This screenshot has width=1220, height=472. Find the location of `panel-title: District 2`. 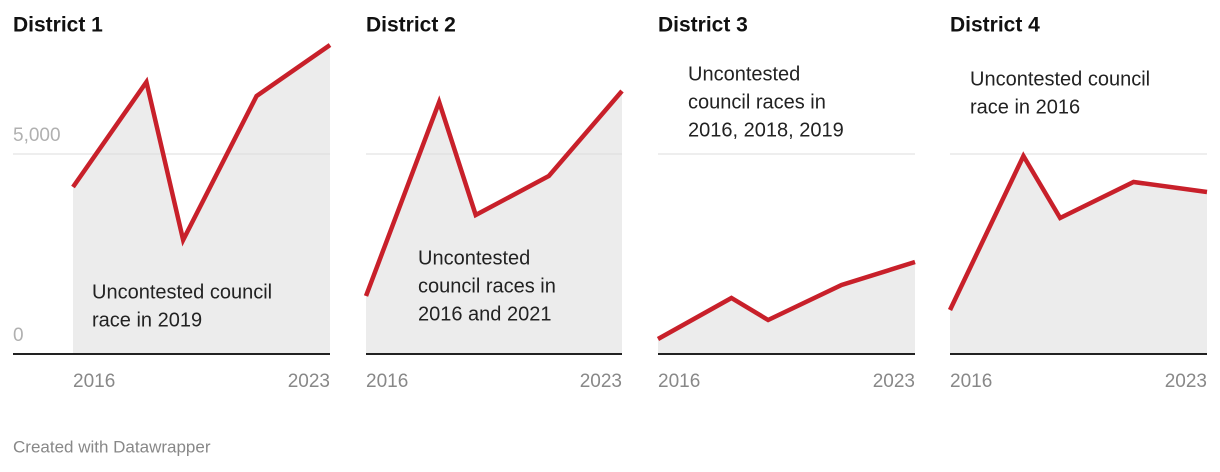

panel-title: District 2 is located at coordinates (411, 25).